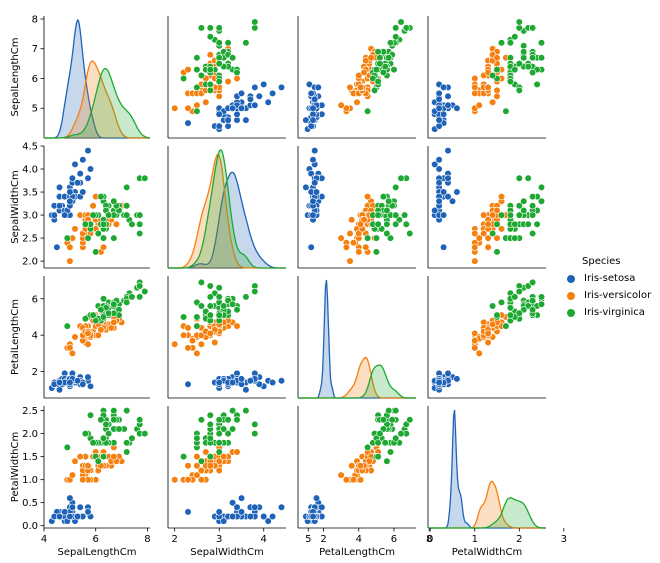 The height and width of the screenshot is (563, 660). I want to click on y-tick-label: 5, so click(35, 109).